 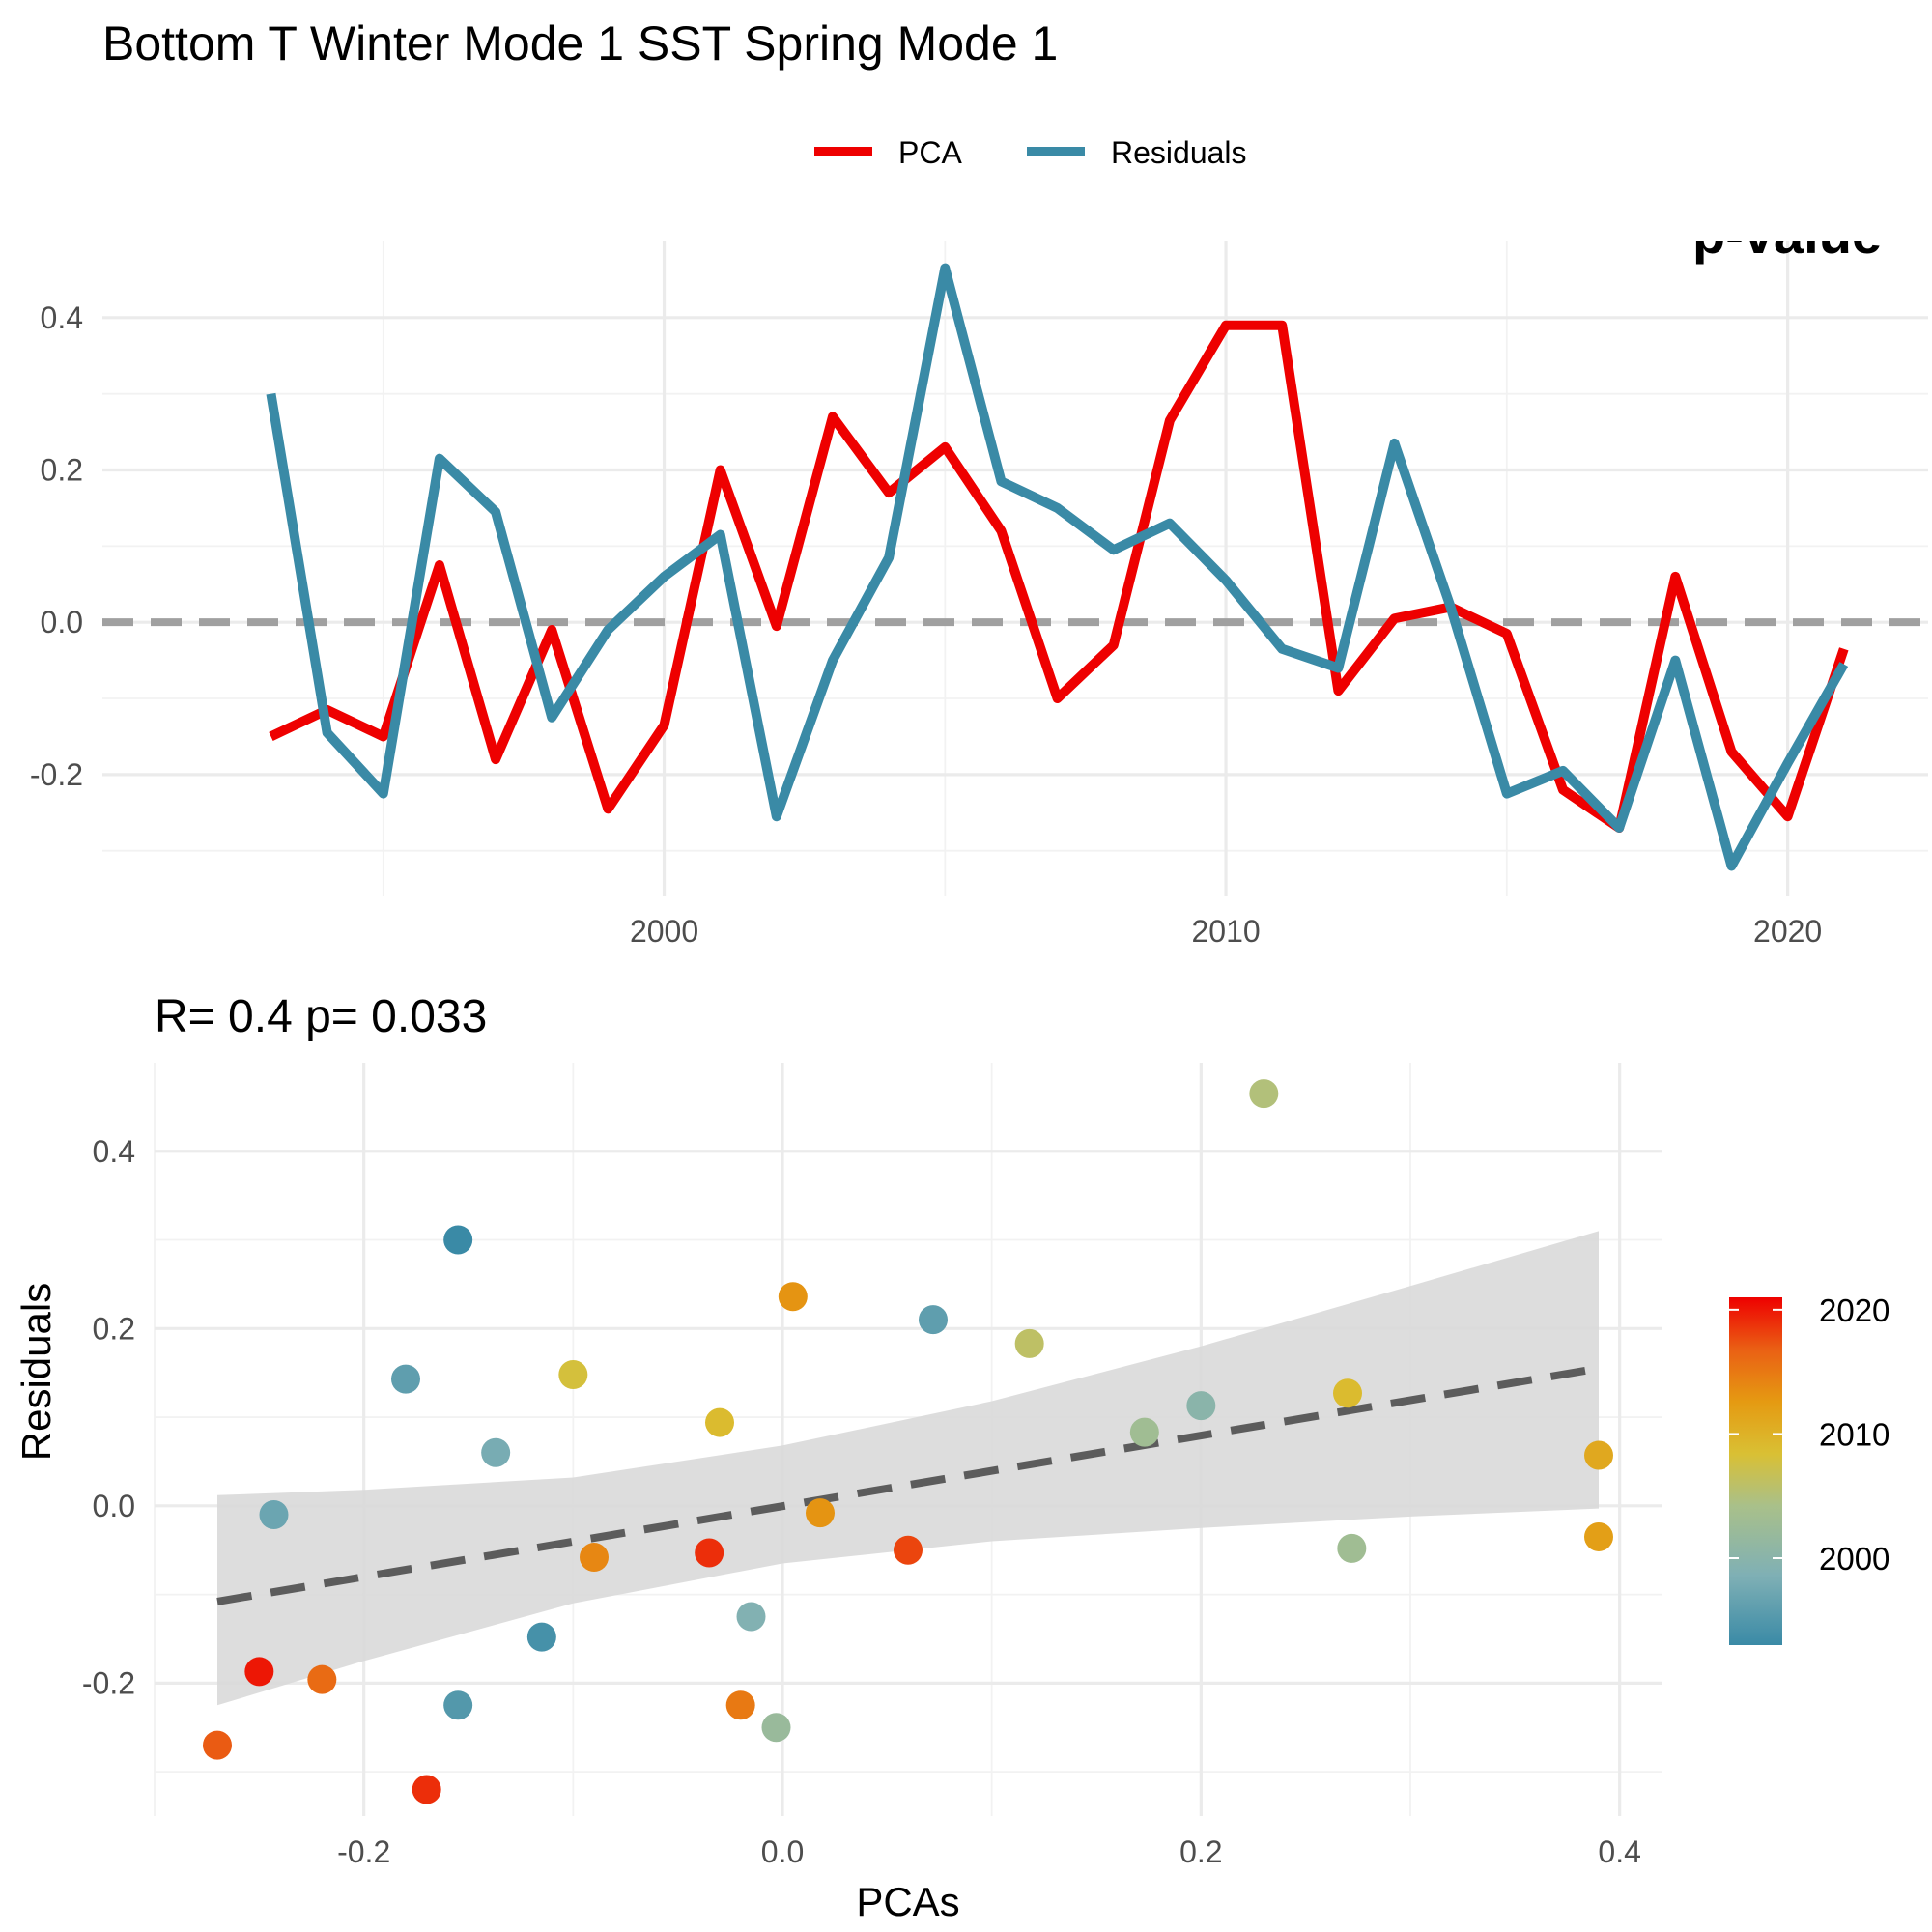 I want to click on color-bar-ticks: 2000 2010 2020, so click(x=1809, y=1435).